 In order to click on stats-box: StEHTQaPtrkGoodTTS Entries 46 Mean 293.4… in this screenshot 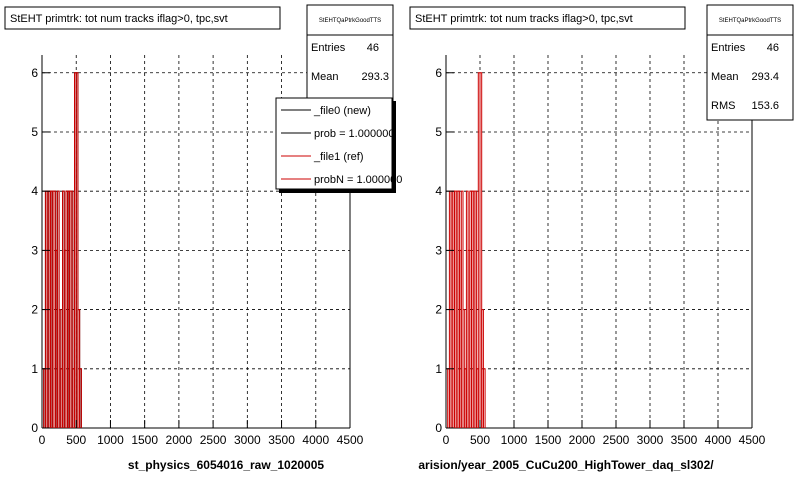, I will do `click(750, 62)`.